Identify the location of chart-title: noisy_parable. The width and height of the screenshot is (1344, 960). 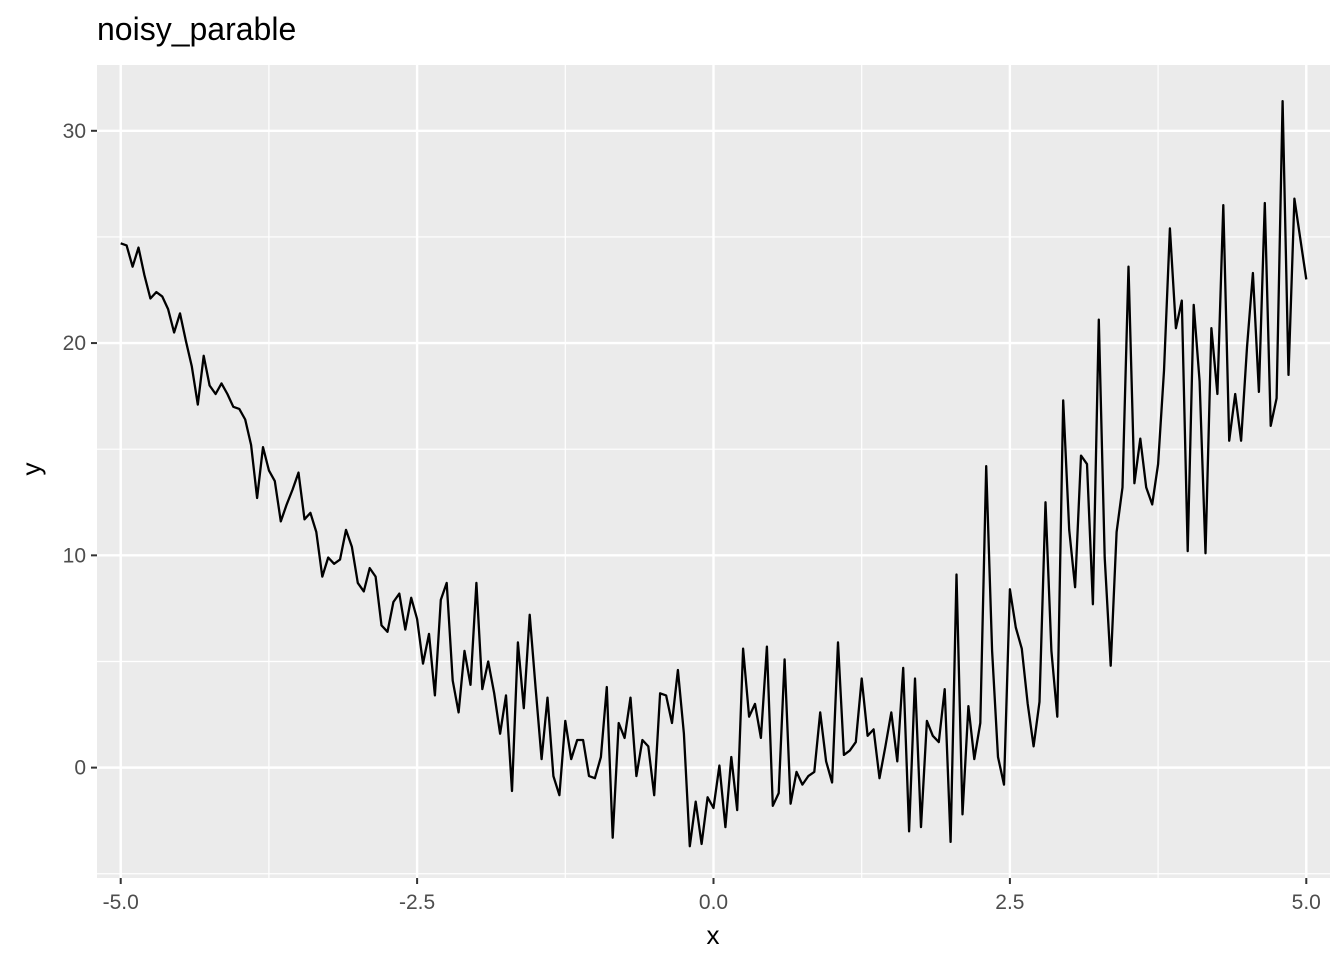
(196, 29).